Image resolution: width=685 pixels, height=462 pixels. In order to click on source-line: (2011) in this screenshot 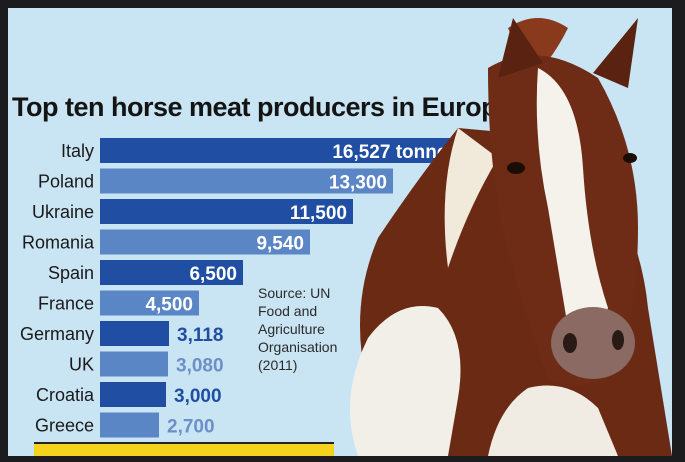, I will do `click(278, 365)`.